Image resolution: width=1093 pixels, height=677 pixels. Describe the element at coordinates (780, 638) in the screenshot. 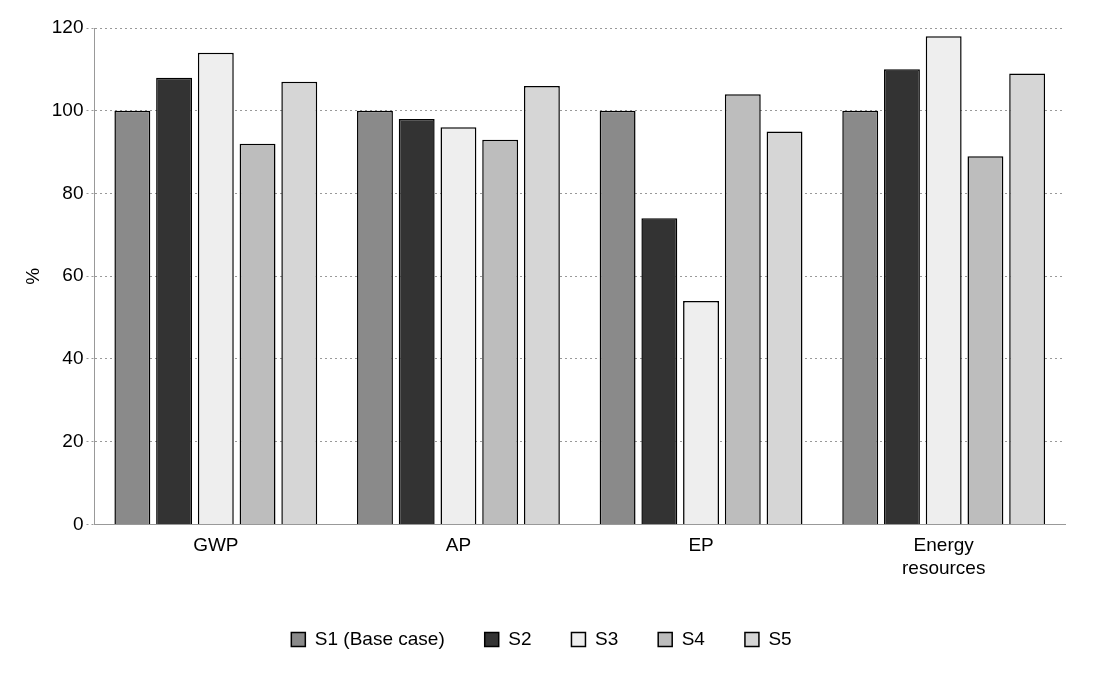

I see `legend-label: S5` at that location.